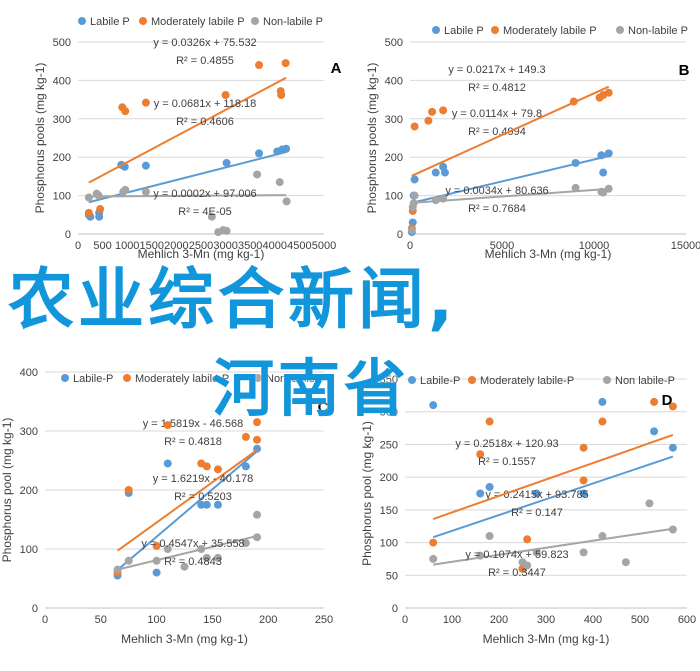 The image size is (700, 671). What do you see at coordinates (497, 209) in the screenshot?
I see `panel-b-trend-r2: R² = 0.7684` at bounding box center [497, 209].